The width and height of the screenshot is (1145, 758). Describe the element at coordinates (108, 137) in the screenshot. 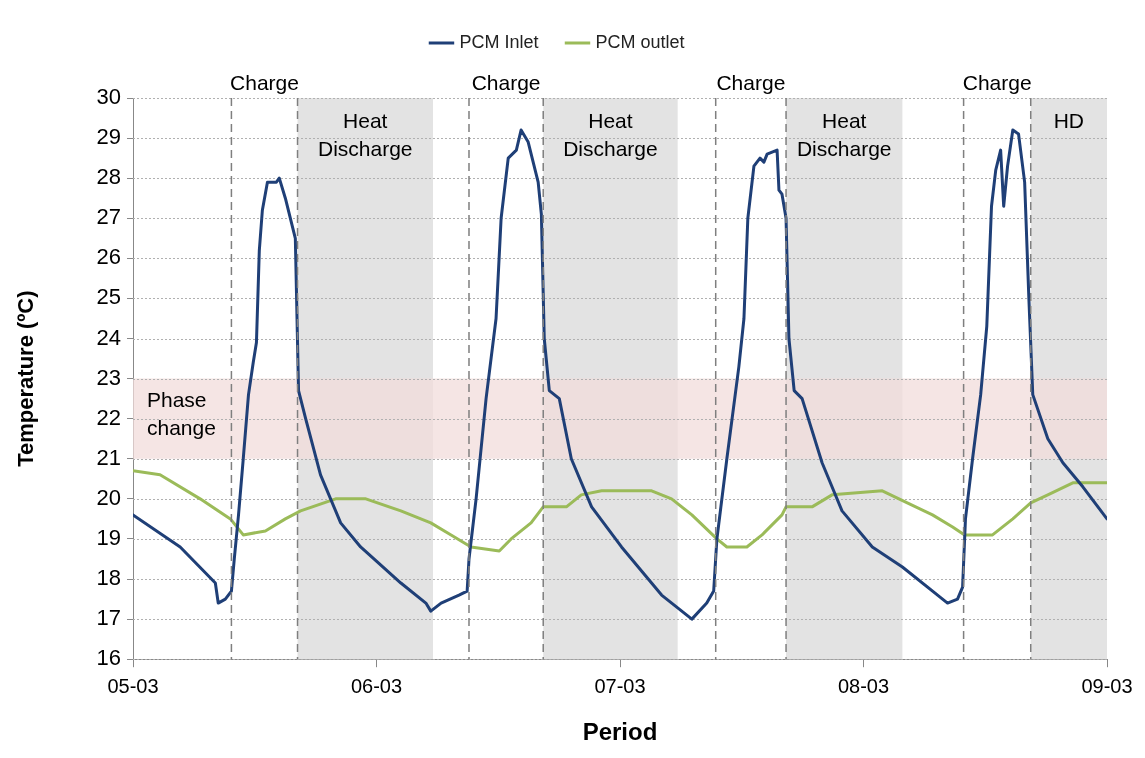

I see `y-tick-label: 29` at that location.